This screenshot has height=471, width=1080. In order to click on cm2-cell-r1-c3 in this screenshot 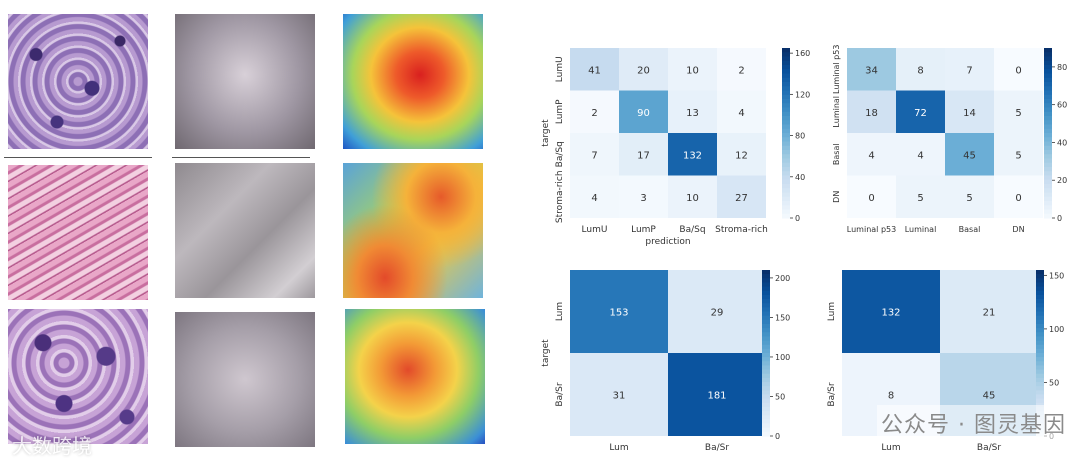, I will do `click(1018, 111)`.